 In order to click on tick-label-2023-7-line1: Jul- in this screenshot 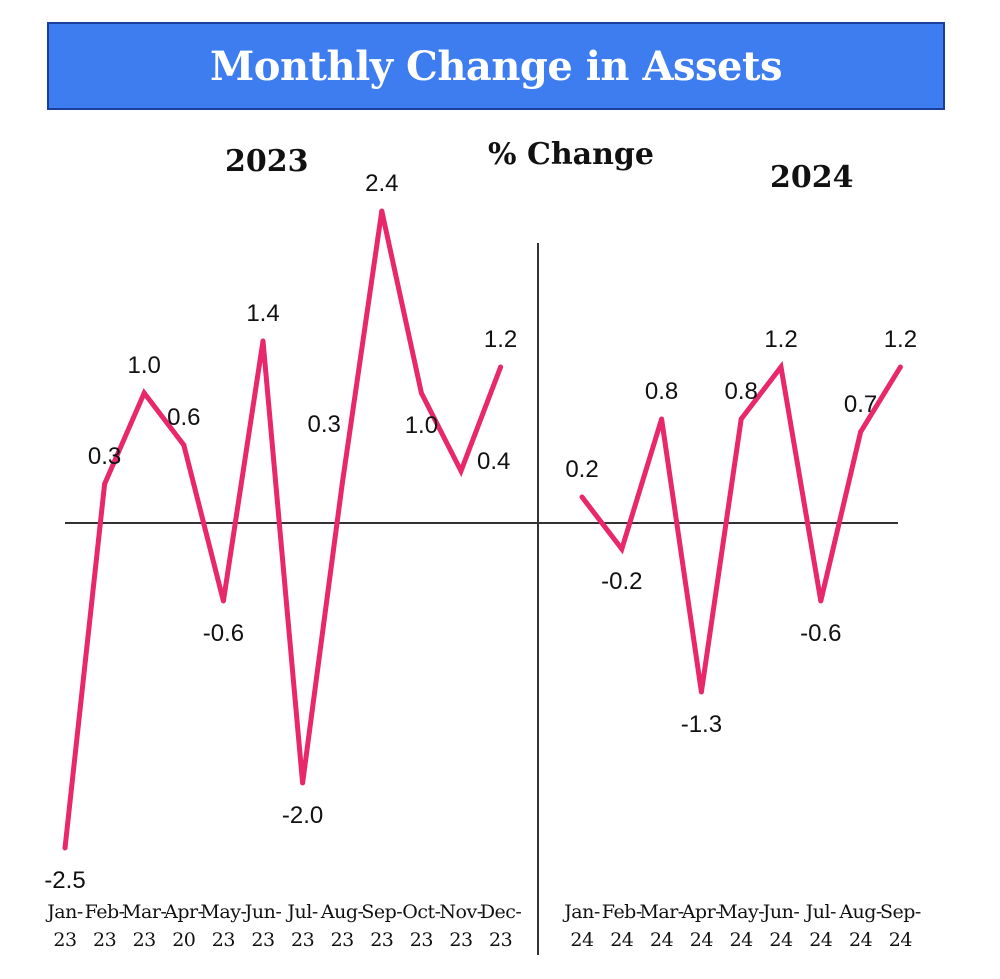, I will do `click(301, 912)`.